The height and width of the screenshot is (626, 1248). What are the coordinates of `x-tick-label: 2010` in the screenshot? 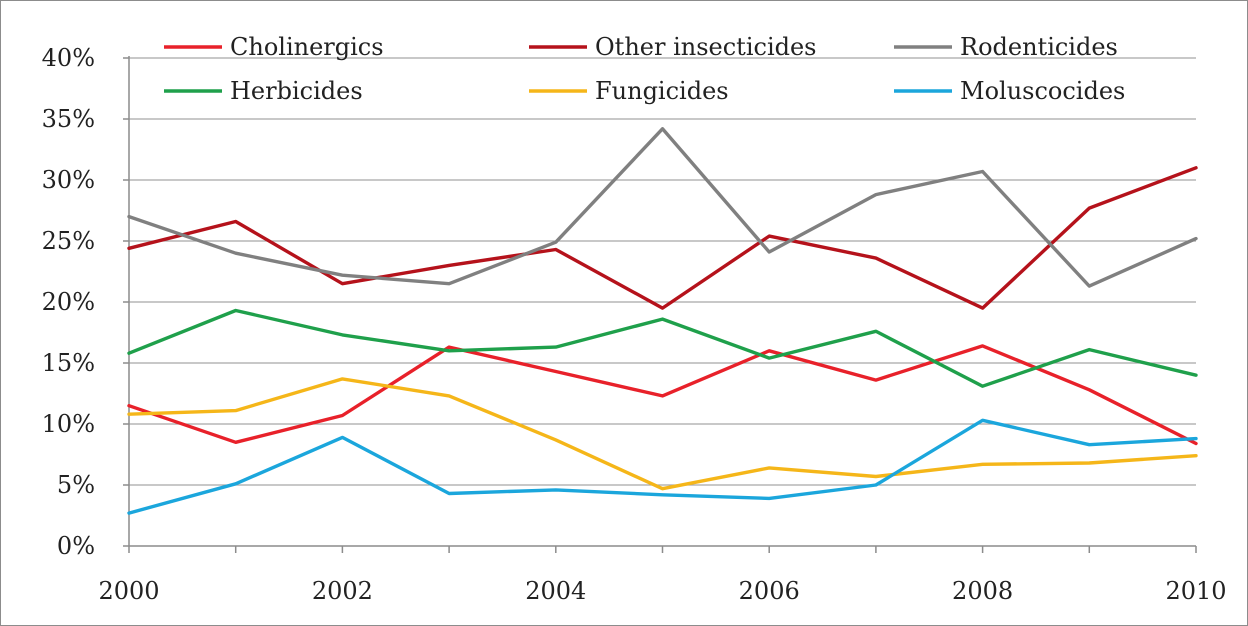 It's located at (1195, 591).